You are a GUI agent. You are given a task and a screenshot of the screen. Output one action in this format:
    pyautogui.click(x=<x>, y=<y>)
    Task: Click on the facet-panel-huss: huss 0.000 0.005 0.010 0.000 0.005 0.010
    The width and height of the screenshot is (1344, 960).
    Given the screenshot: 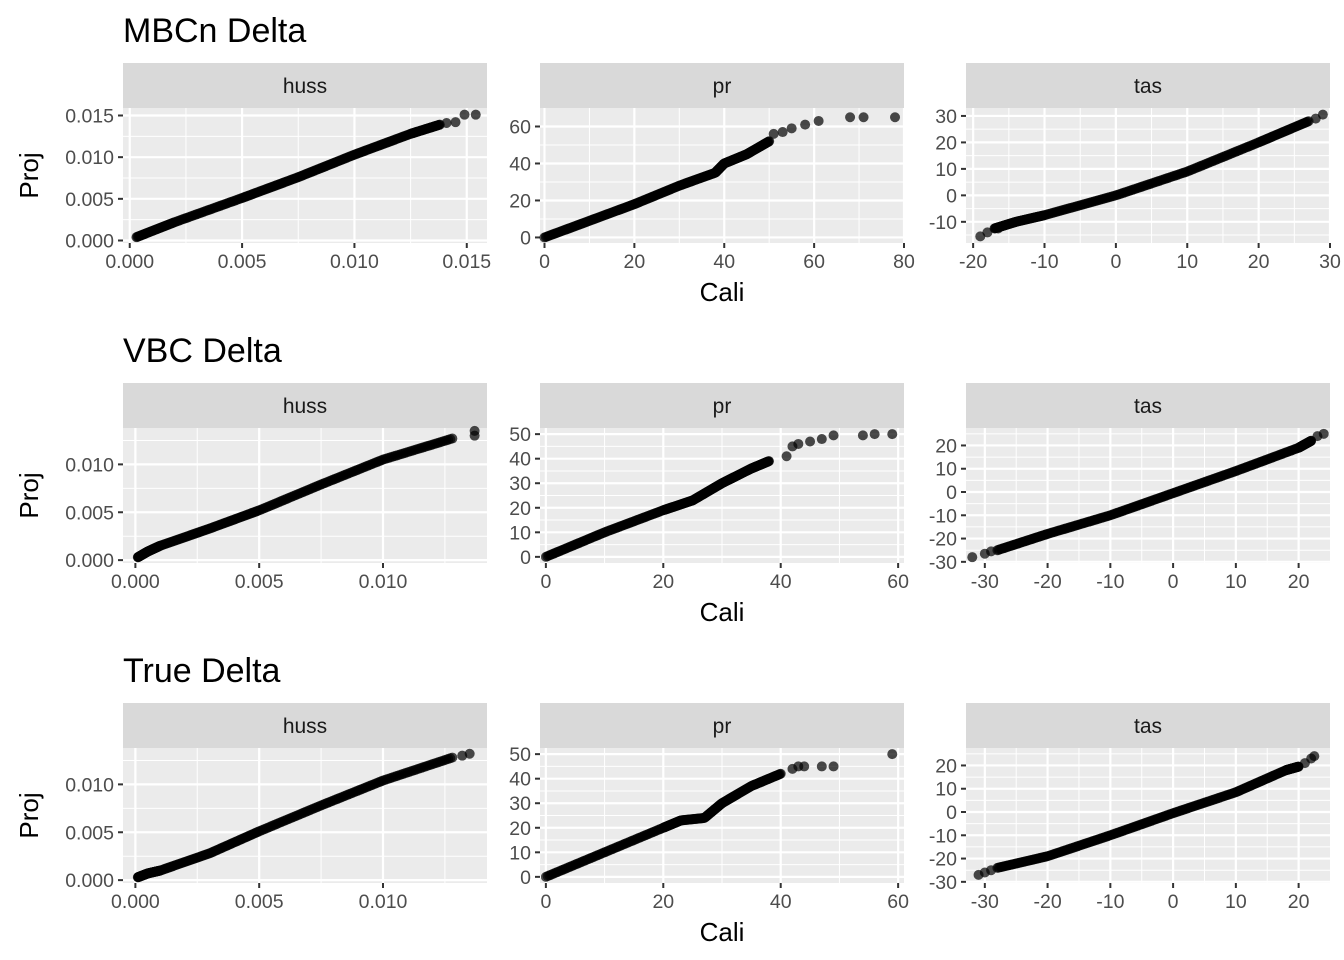 What is the action you would take?
    pyautogui.click(x=276, y=488)
    